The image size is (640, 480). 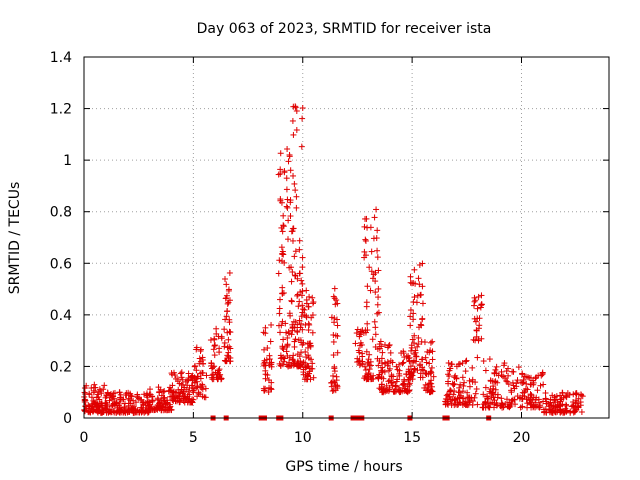 I want to click on x-tick-label: 0, so click(x=84, y=438).